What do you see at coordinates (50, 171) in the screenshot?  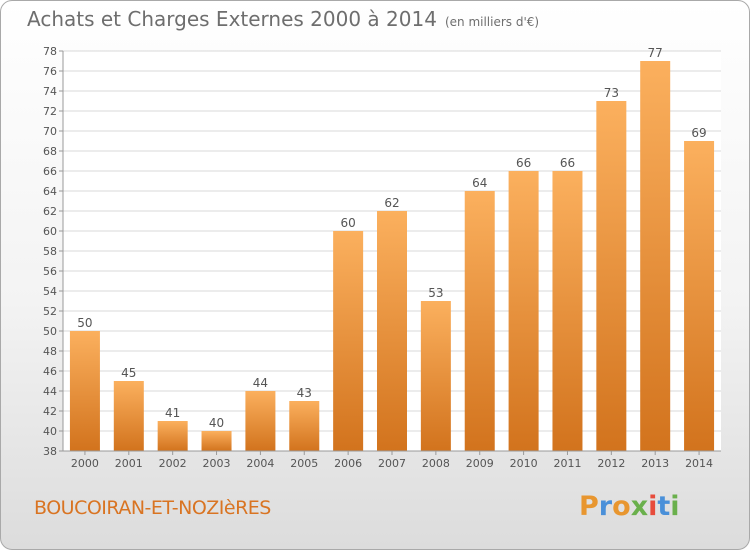 I see `y-tick-label: 66` at bounding box center [50, 171].